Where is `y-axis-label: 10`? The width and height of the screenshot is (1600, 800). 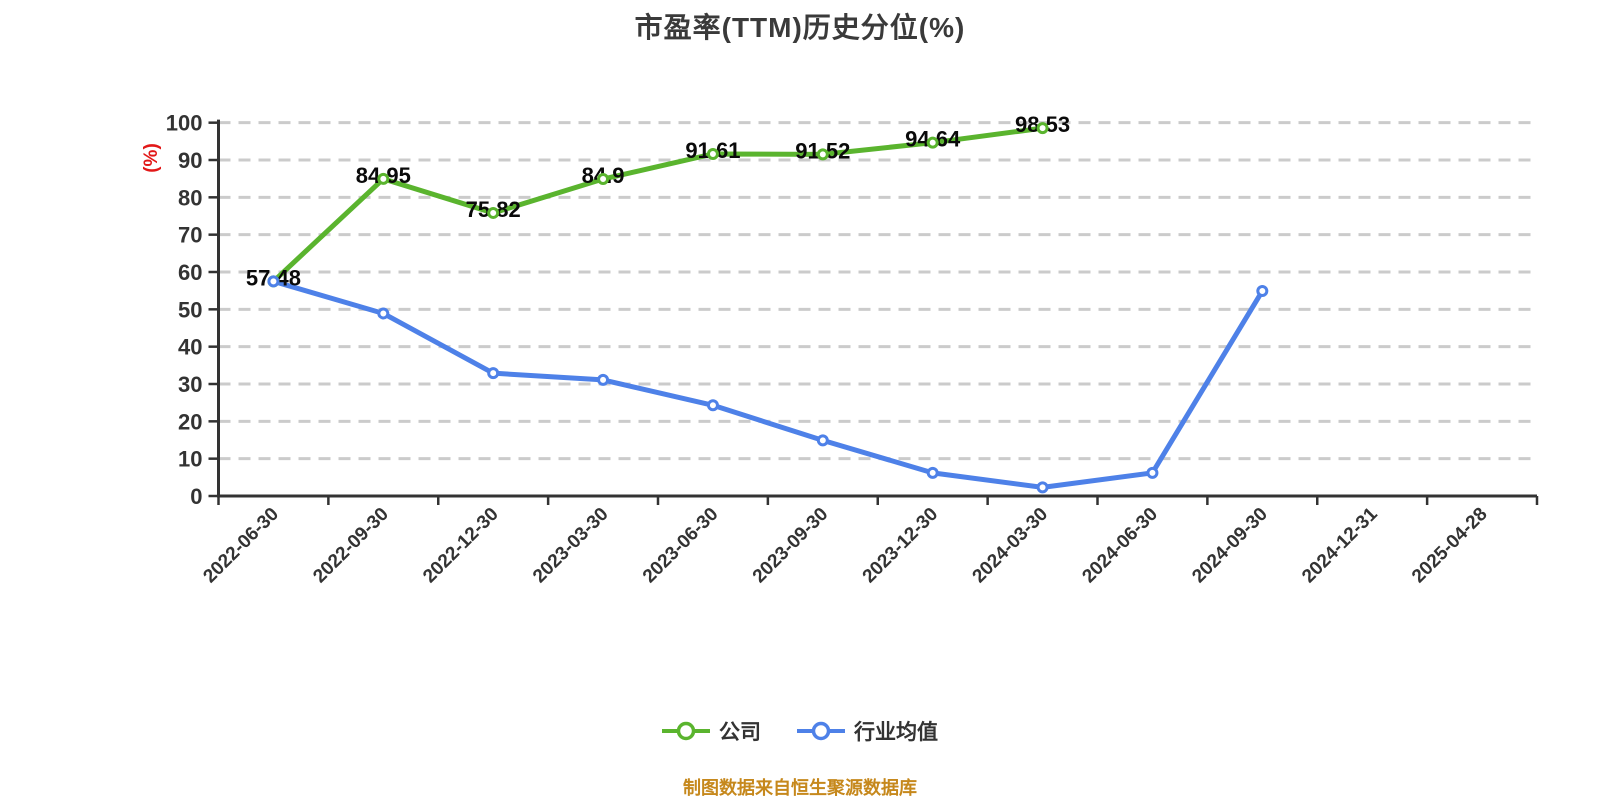 y-axis-label: 10 is located at coordinates (190, 459).